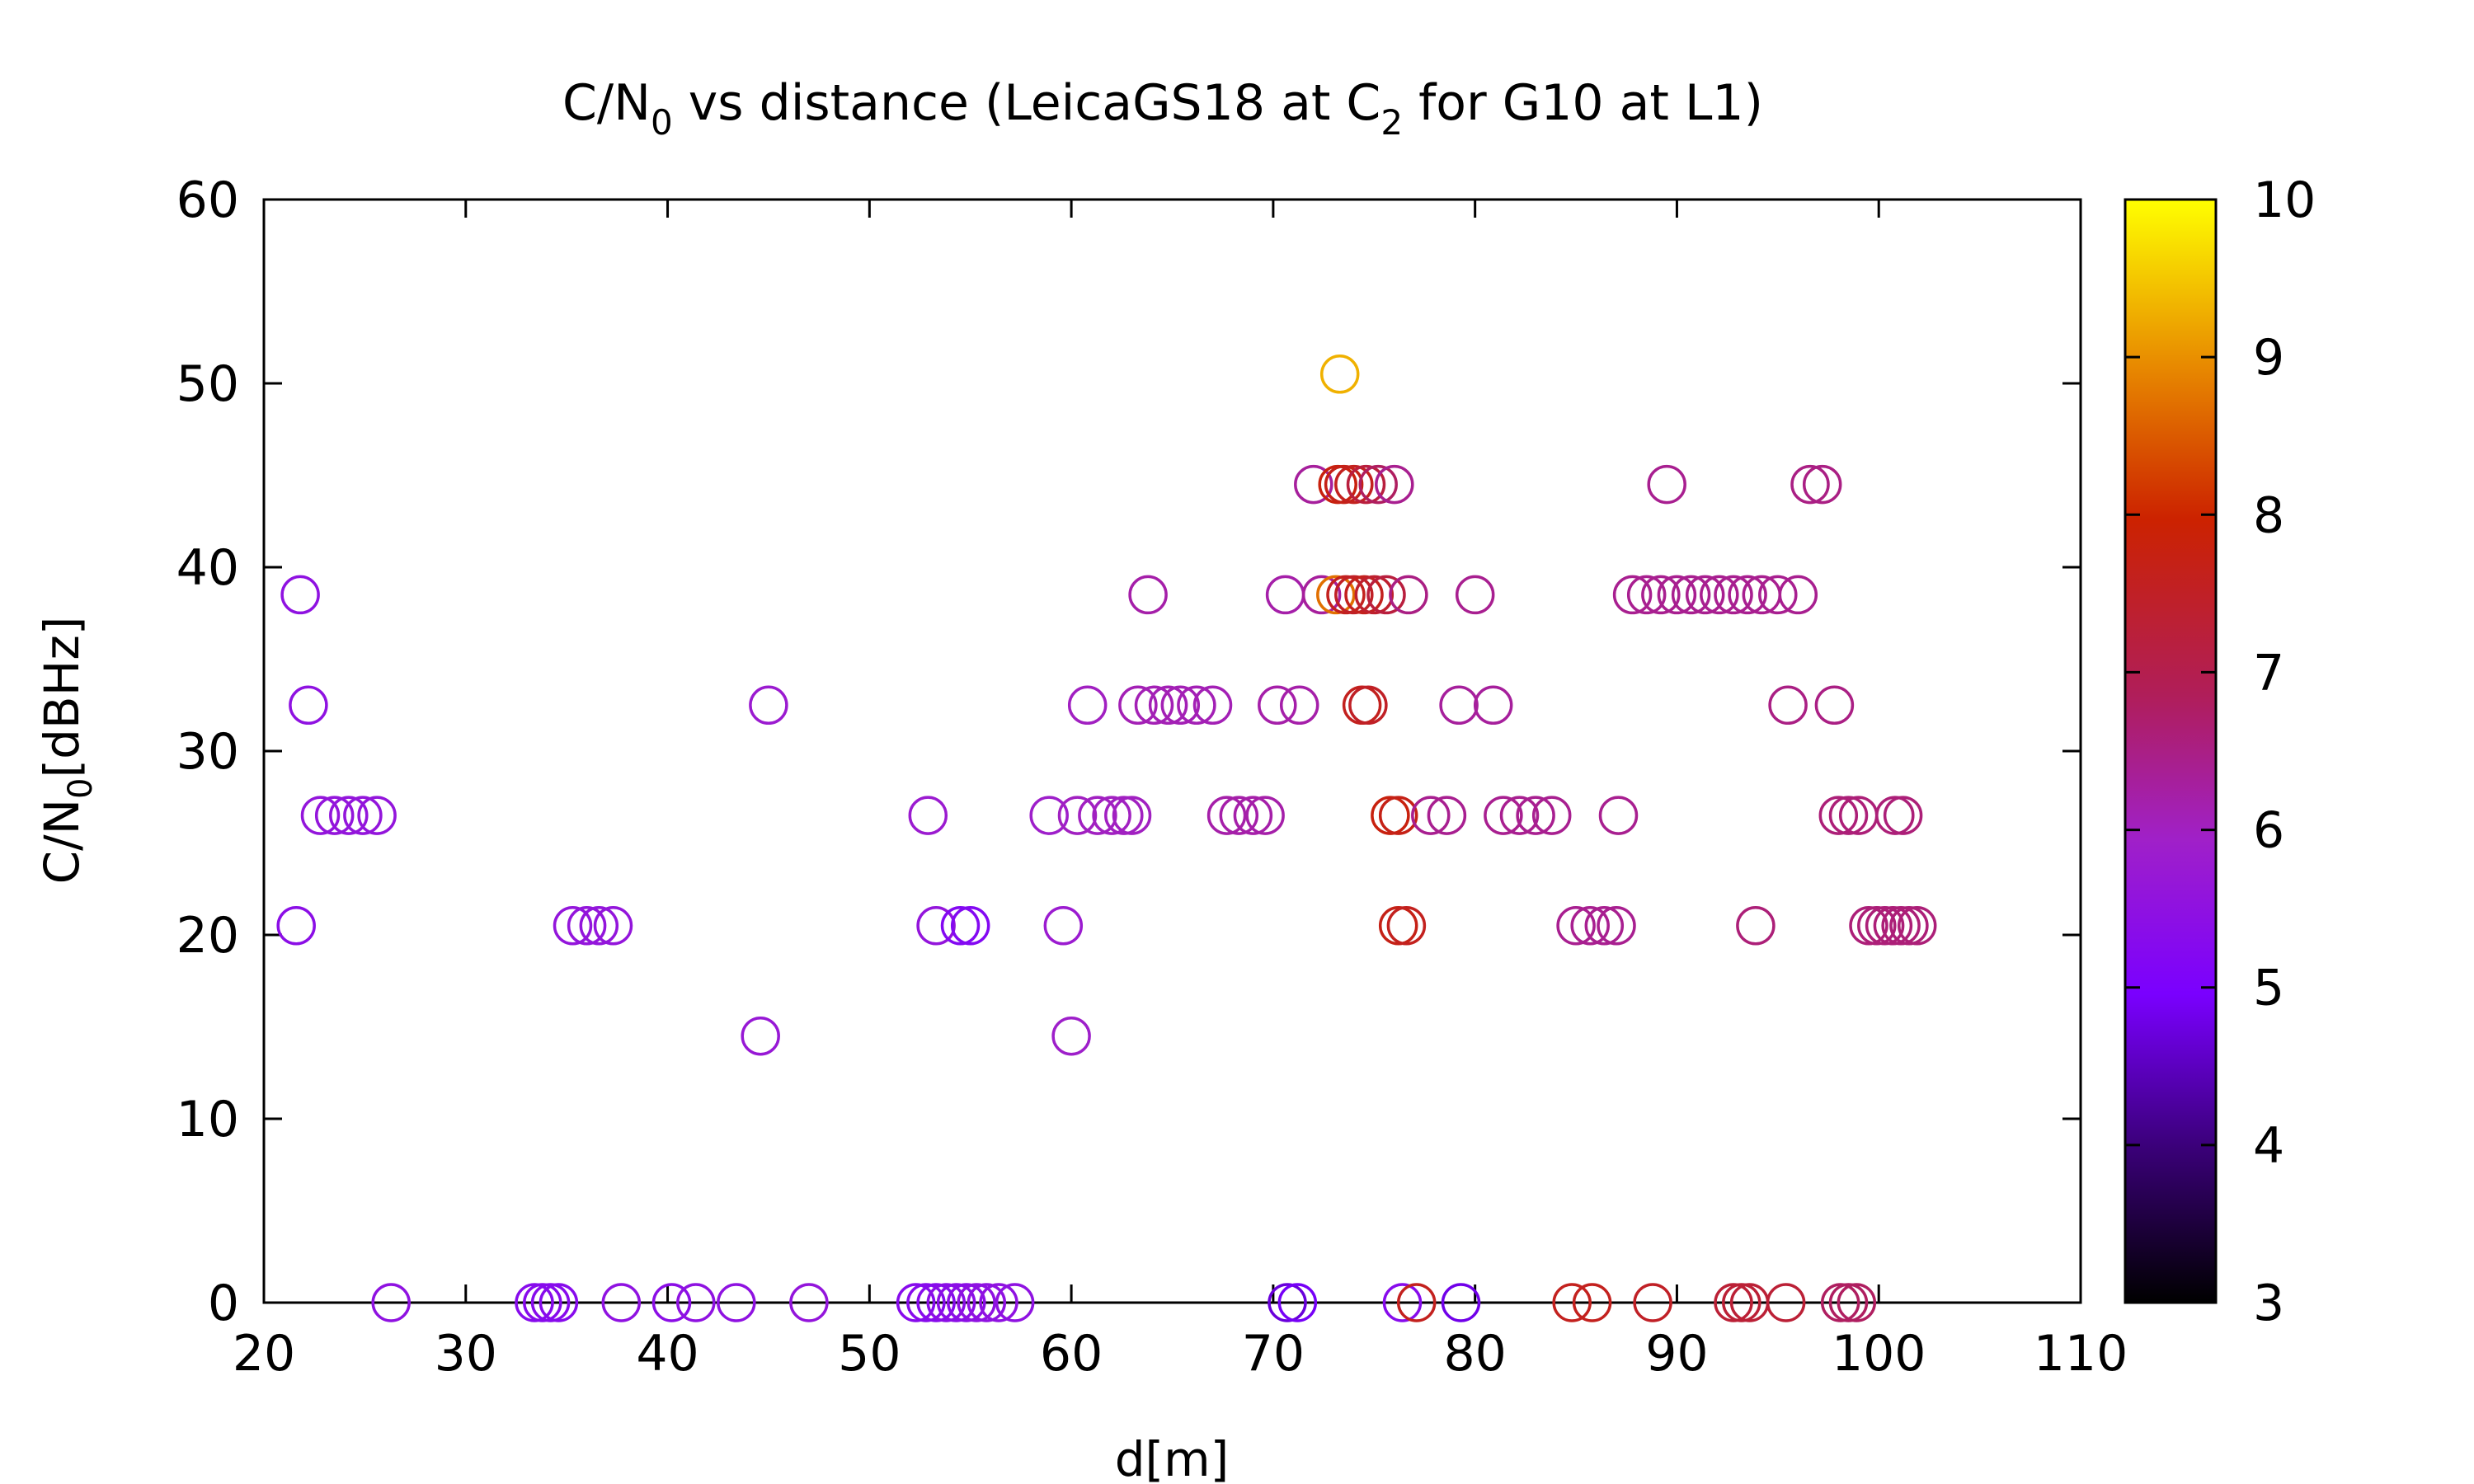  I want to click on x-tick-label: 80, so click(1474, 1354).